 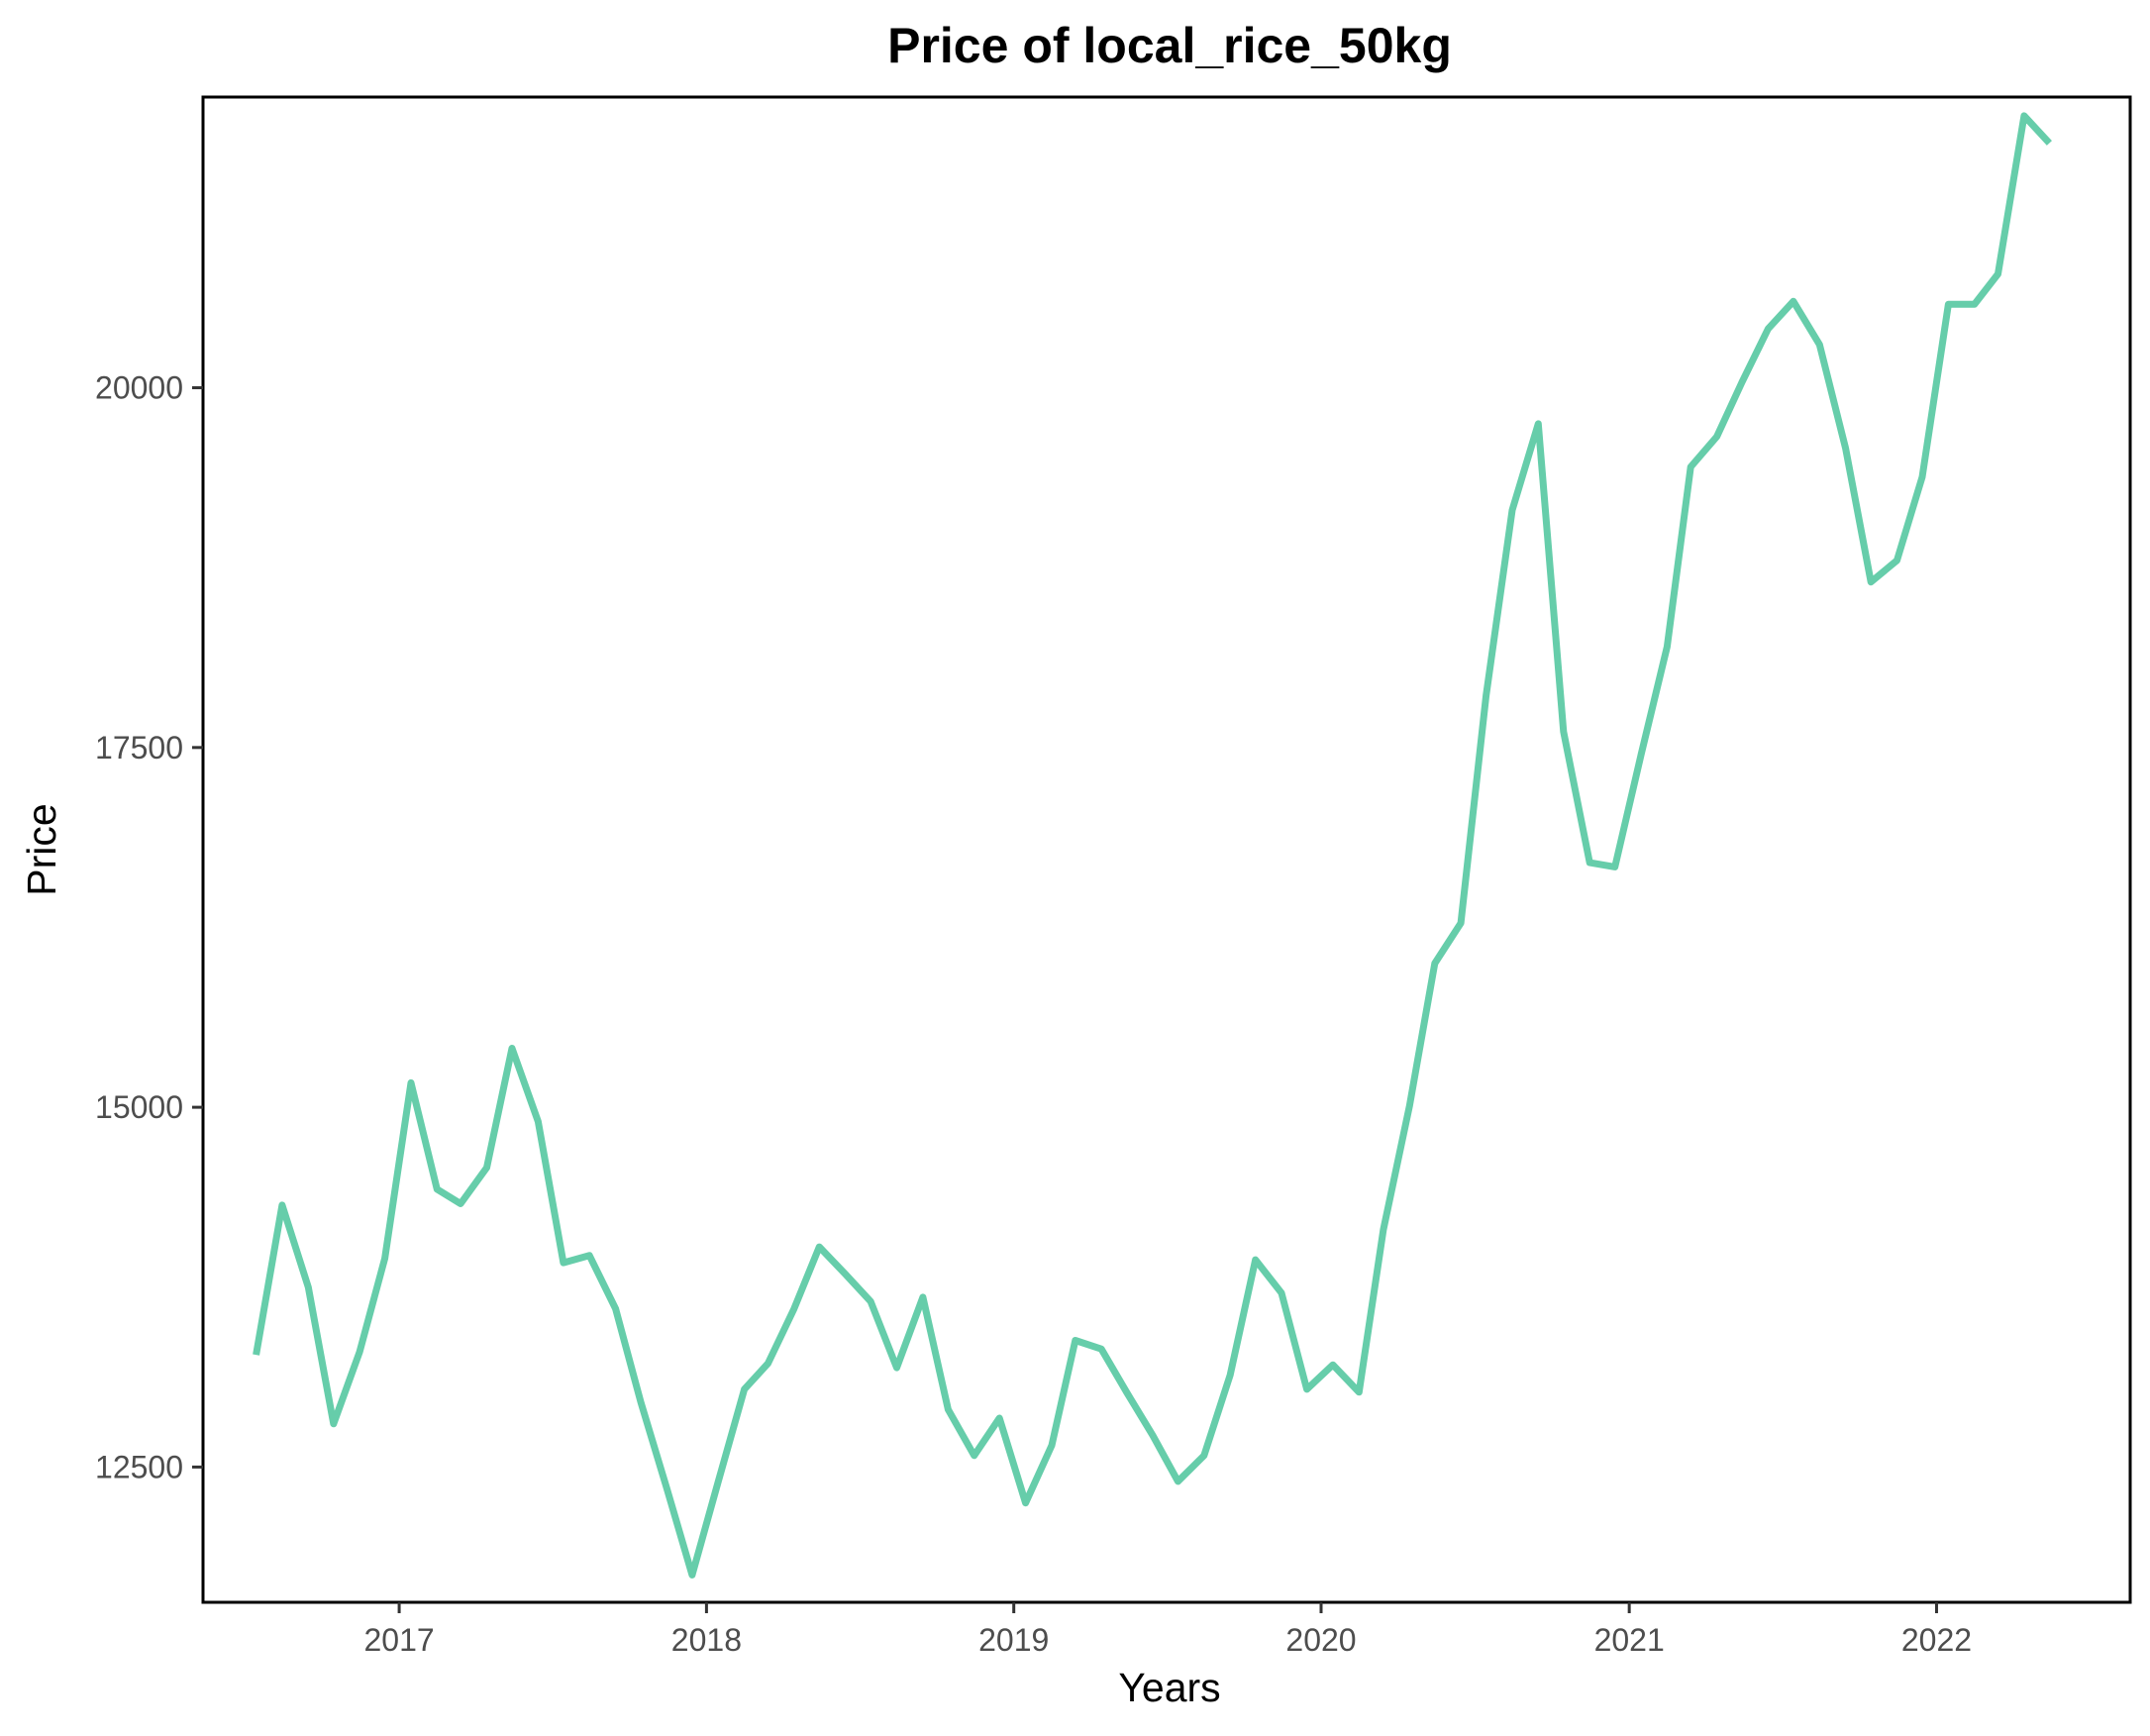 What do you see at coordinates (398, 1640) in the screenshot?
I see `x-tick-label: 2017` at bounding box center [398, 1640].